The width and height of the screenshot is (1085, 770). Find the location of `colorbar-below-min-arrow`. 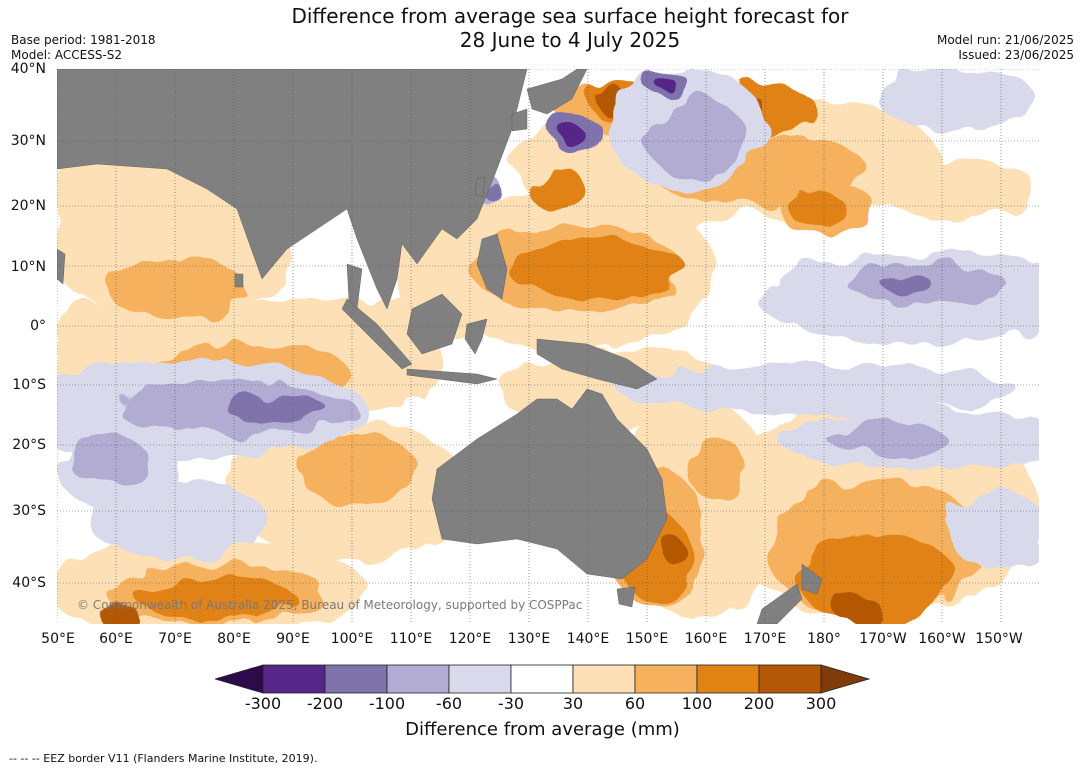

colorbar-below-min-arrow is located at coordinates (238, 679).